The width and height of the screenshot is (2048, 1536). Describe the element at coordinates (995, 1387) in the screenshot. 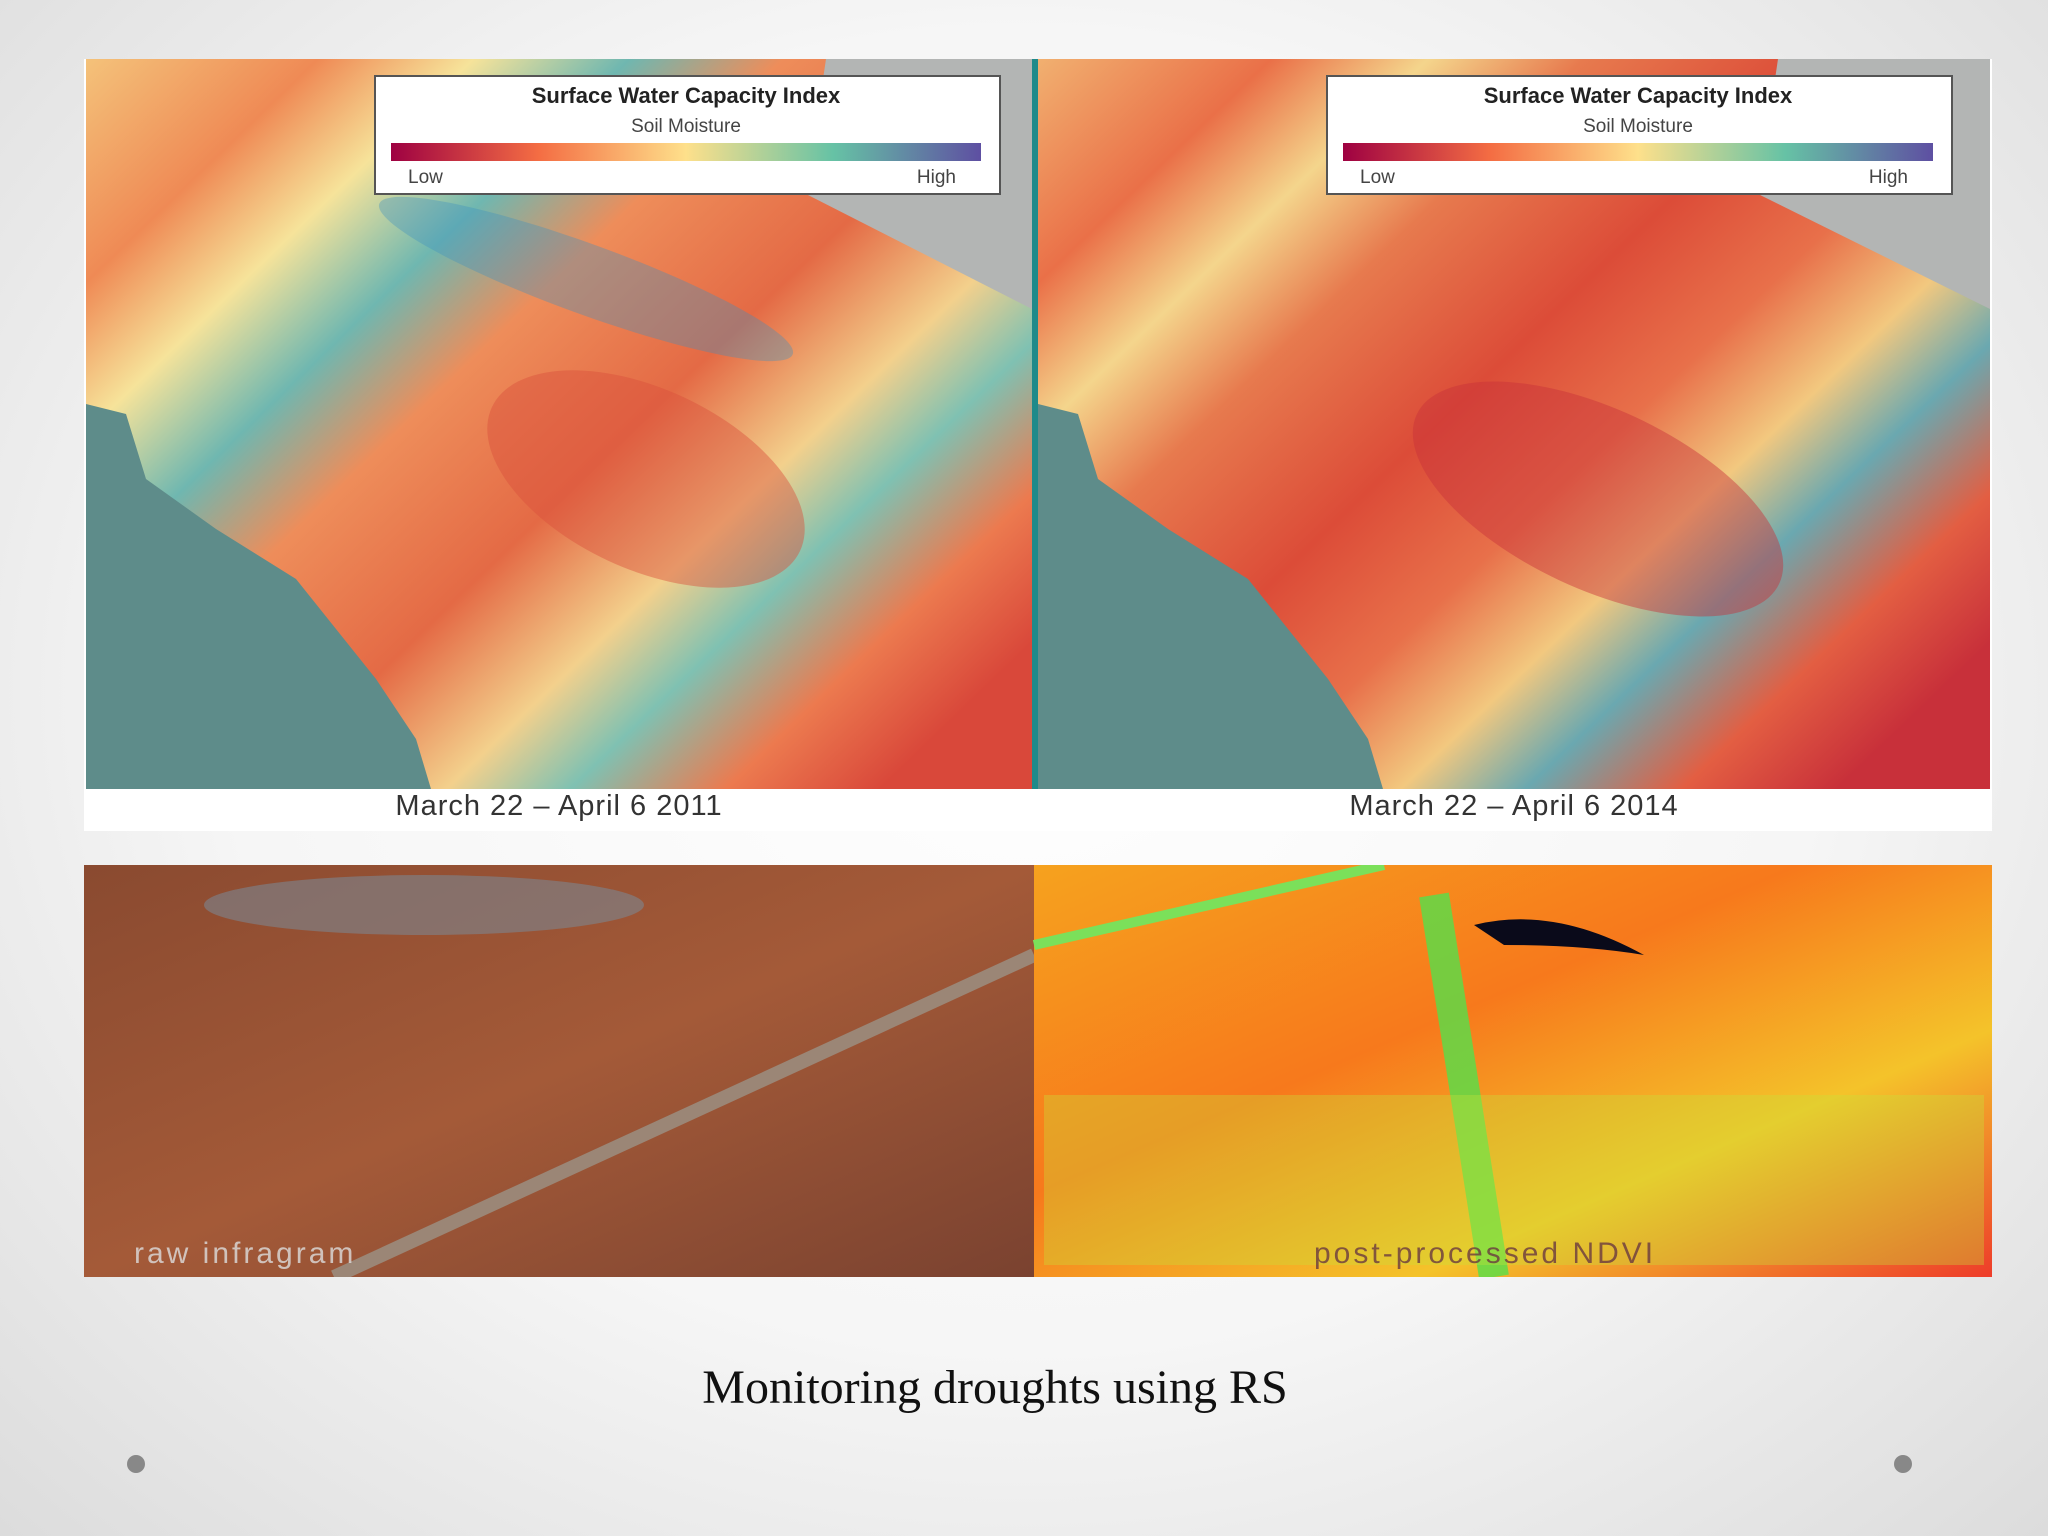

I see `slide-caption: Monitoring droughts using RS` at that location.